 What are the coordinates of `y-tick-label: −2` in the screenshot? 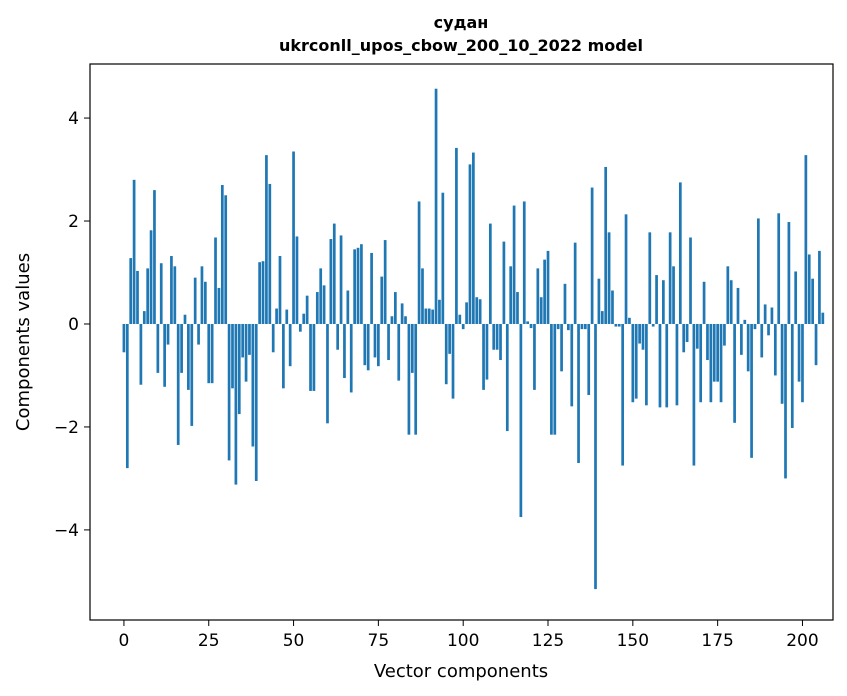 It's located at (66, 428).